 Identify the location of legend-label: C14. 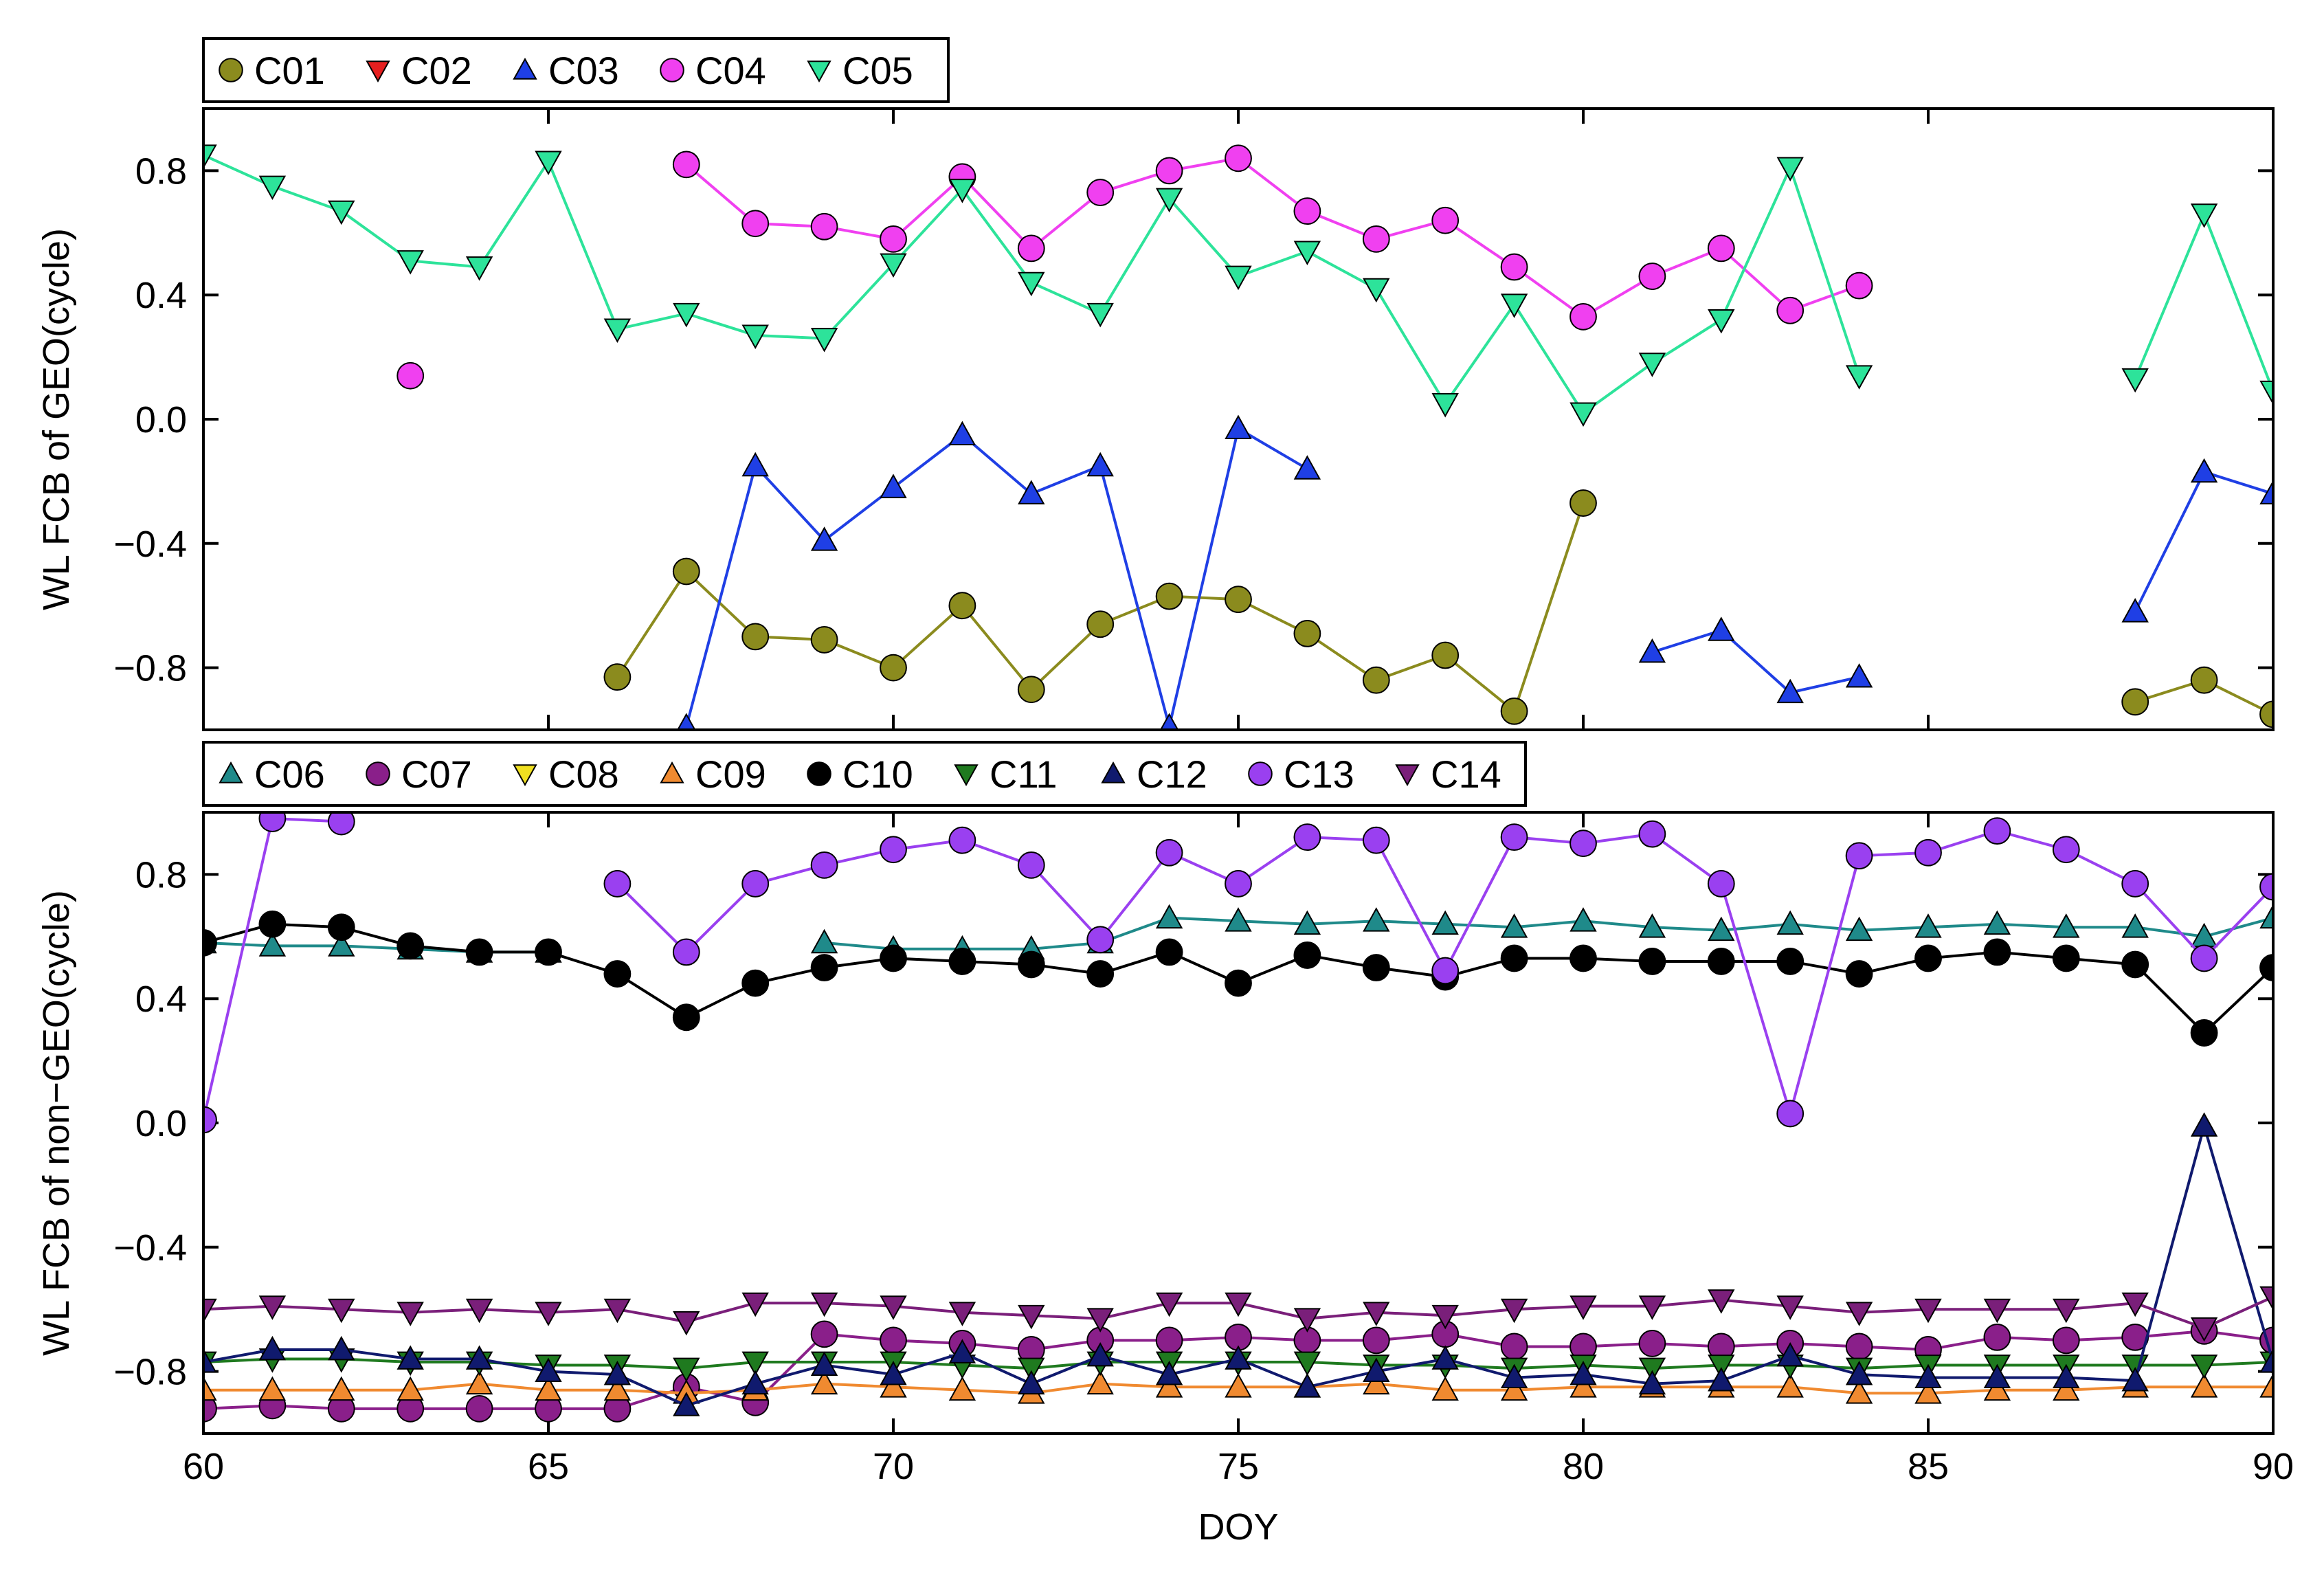
(1466, 774).